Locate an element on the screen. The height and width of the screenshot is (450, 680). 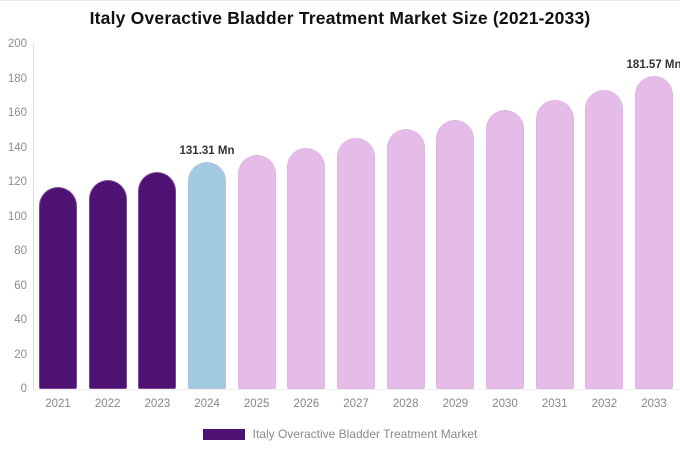
x-tick-label-2026: 2026 is located at coordinates (306, 404).